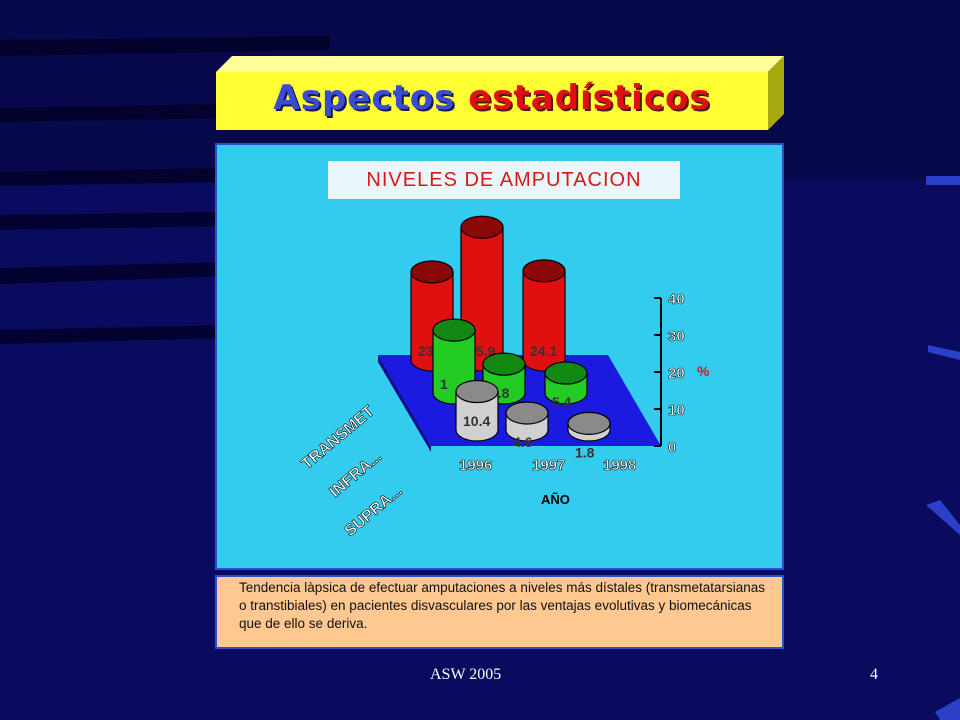 The height and width of the screenshot is (720, 960). What do you see at coordinates (466, 674) in the screenshot?
I see `footer-author: ASW 2005` at bounding box center [466, 674].